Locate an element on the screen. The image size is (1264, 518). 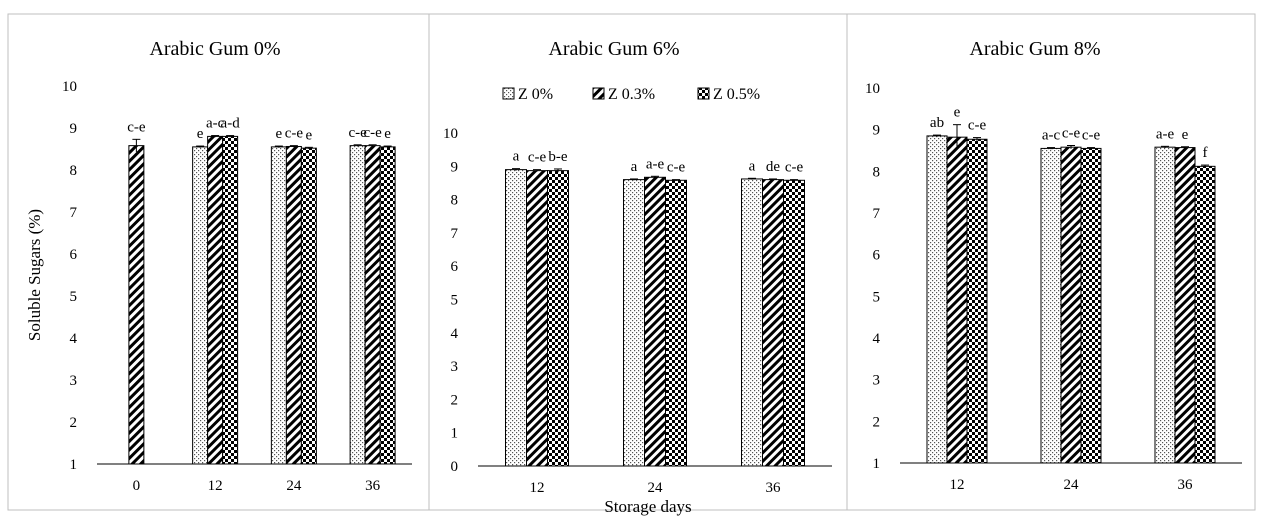
significance-letter: a-d is located at coordinates (231, 124).